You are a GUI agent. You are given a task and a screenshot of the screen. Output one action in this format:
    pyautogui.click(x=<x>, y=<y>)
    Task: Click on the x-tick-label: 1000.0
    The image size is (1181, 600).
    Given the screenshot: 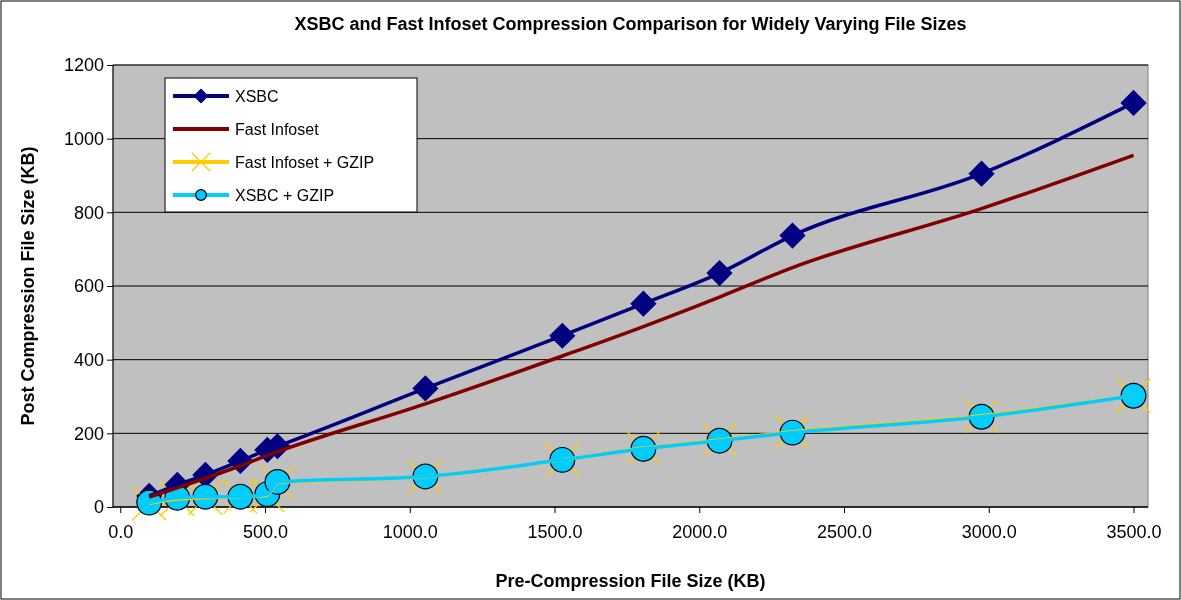 What is the action you would take?
    pyautogui.click(x=410, y=531)
    